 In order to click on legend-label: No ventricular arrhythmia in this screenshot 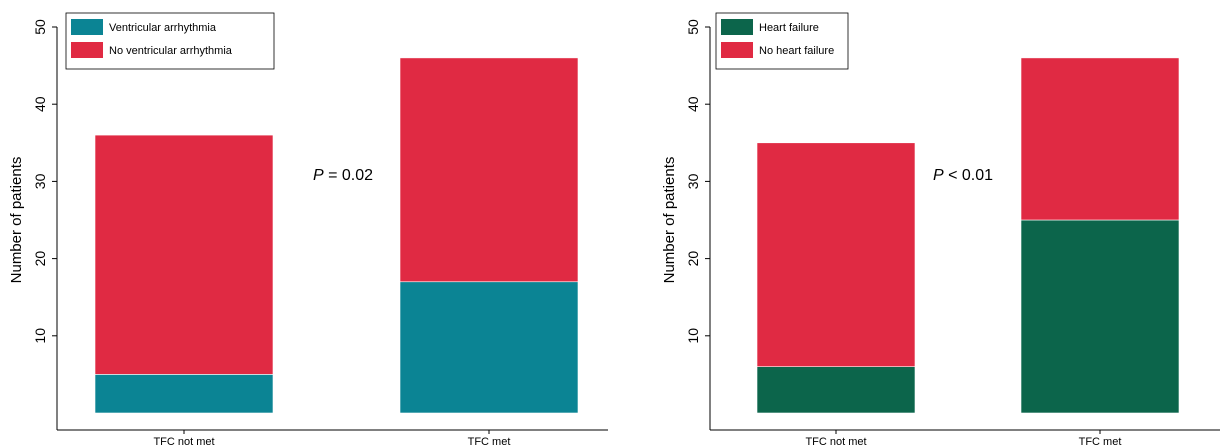, I will do `click(171, 51)`.